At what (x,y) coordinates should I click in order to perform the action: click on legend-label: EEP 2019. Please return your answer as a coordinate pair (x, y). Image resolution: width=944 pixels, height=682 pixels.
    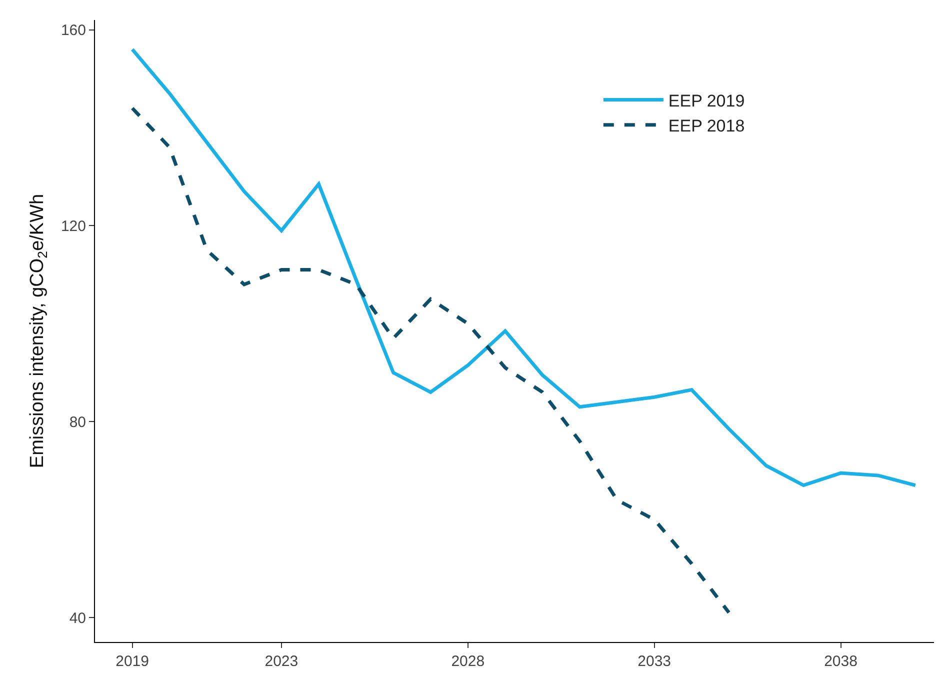
    Looking at the image, I should click on (706, 100).